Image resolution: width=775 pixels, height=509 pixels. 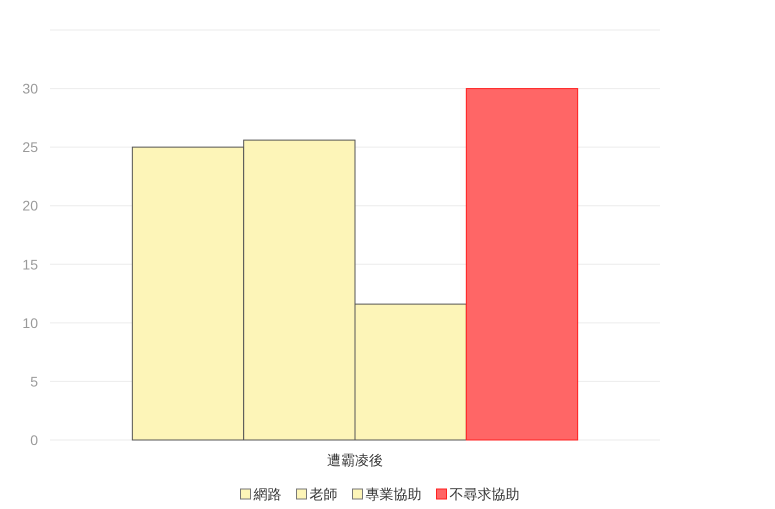 I want to click on y-tick-label: 25, so click(x=30, y=147).